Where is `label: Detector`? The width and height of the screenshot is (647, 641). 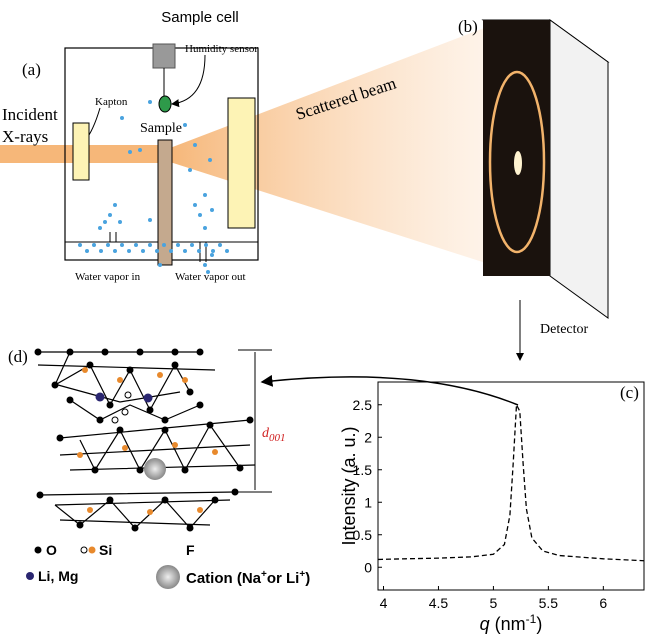 label: Detector is located at coordinates (564, 329).